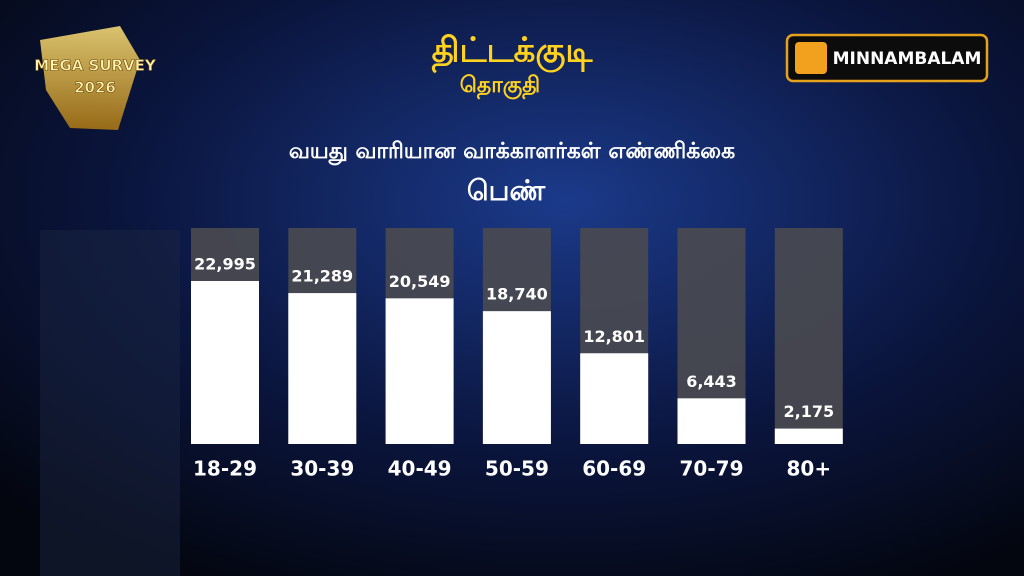 The image size is (1024, 576). What do you see at coordinates (614, 336) in the screenshot?
I see `value-label: 12,801` at bounding box center [614, 336].